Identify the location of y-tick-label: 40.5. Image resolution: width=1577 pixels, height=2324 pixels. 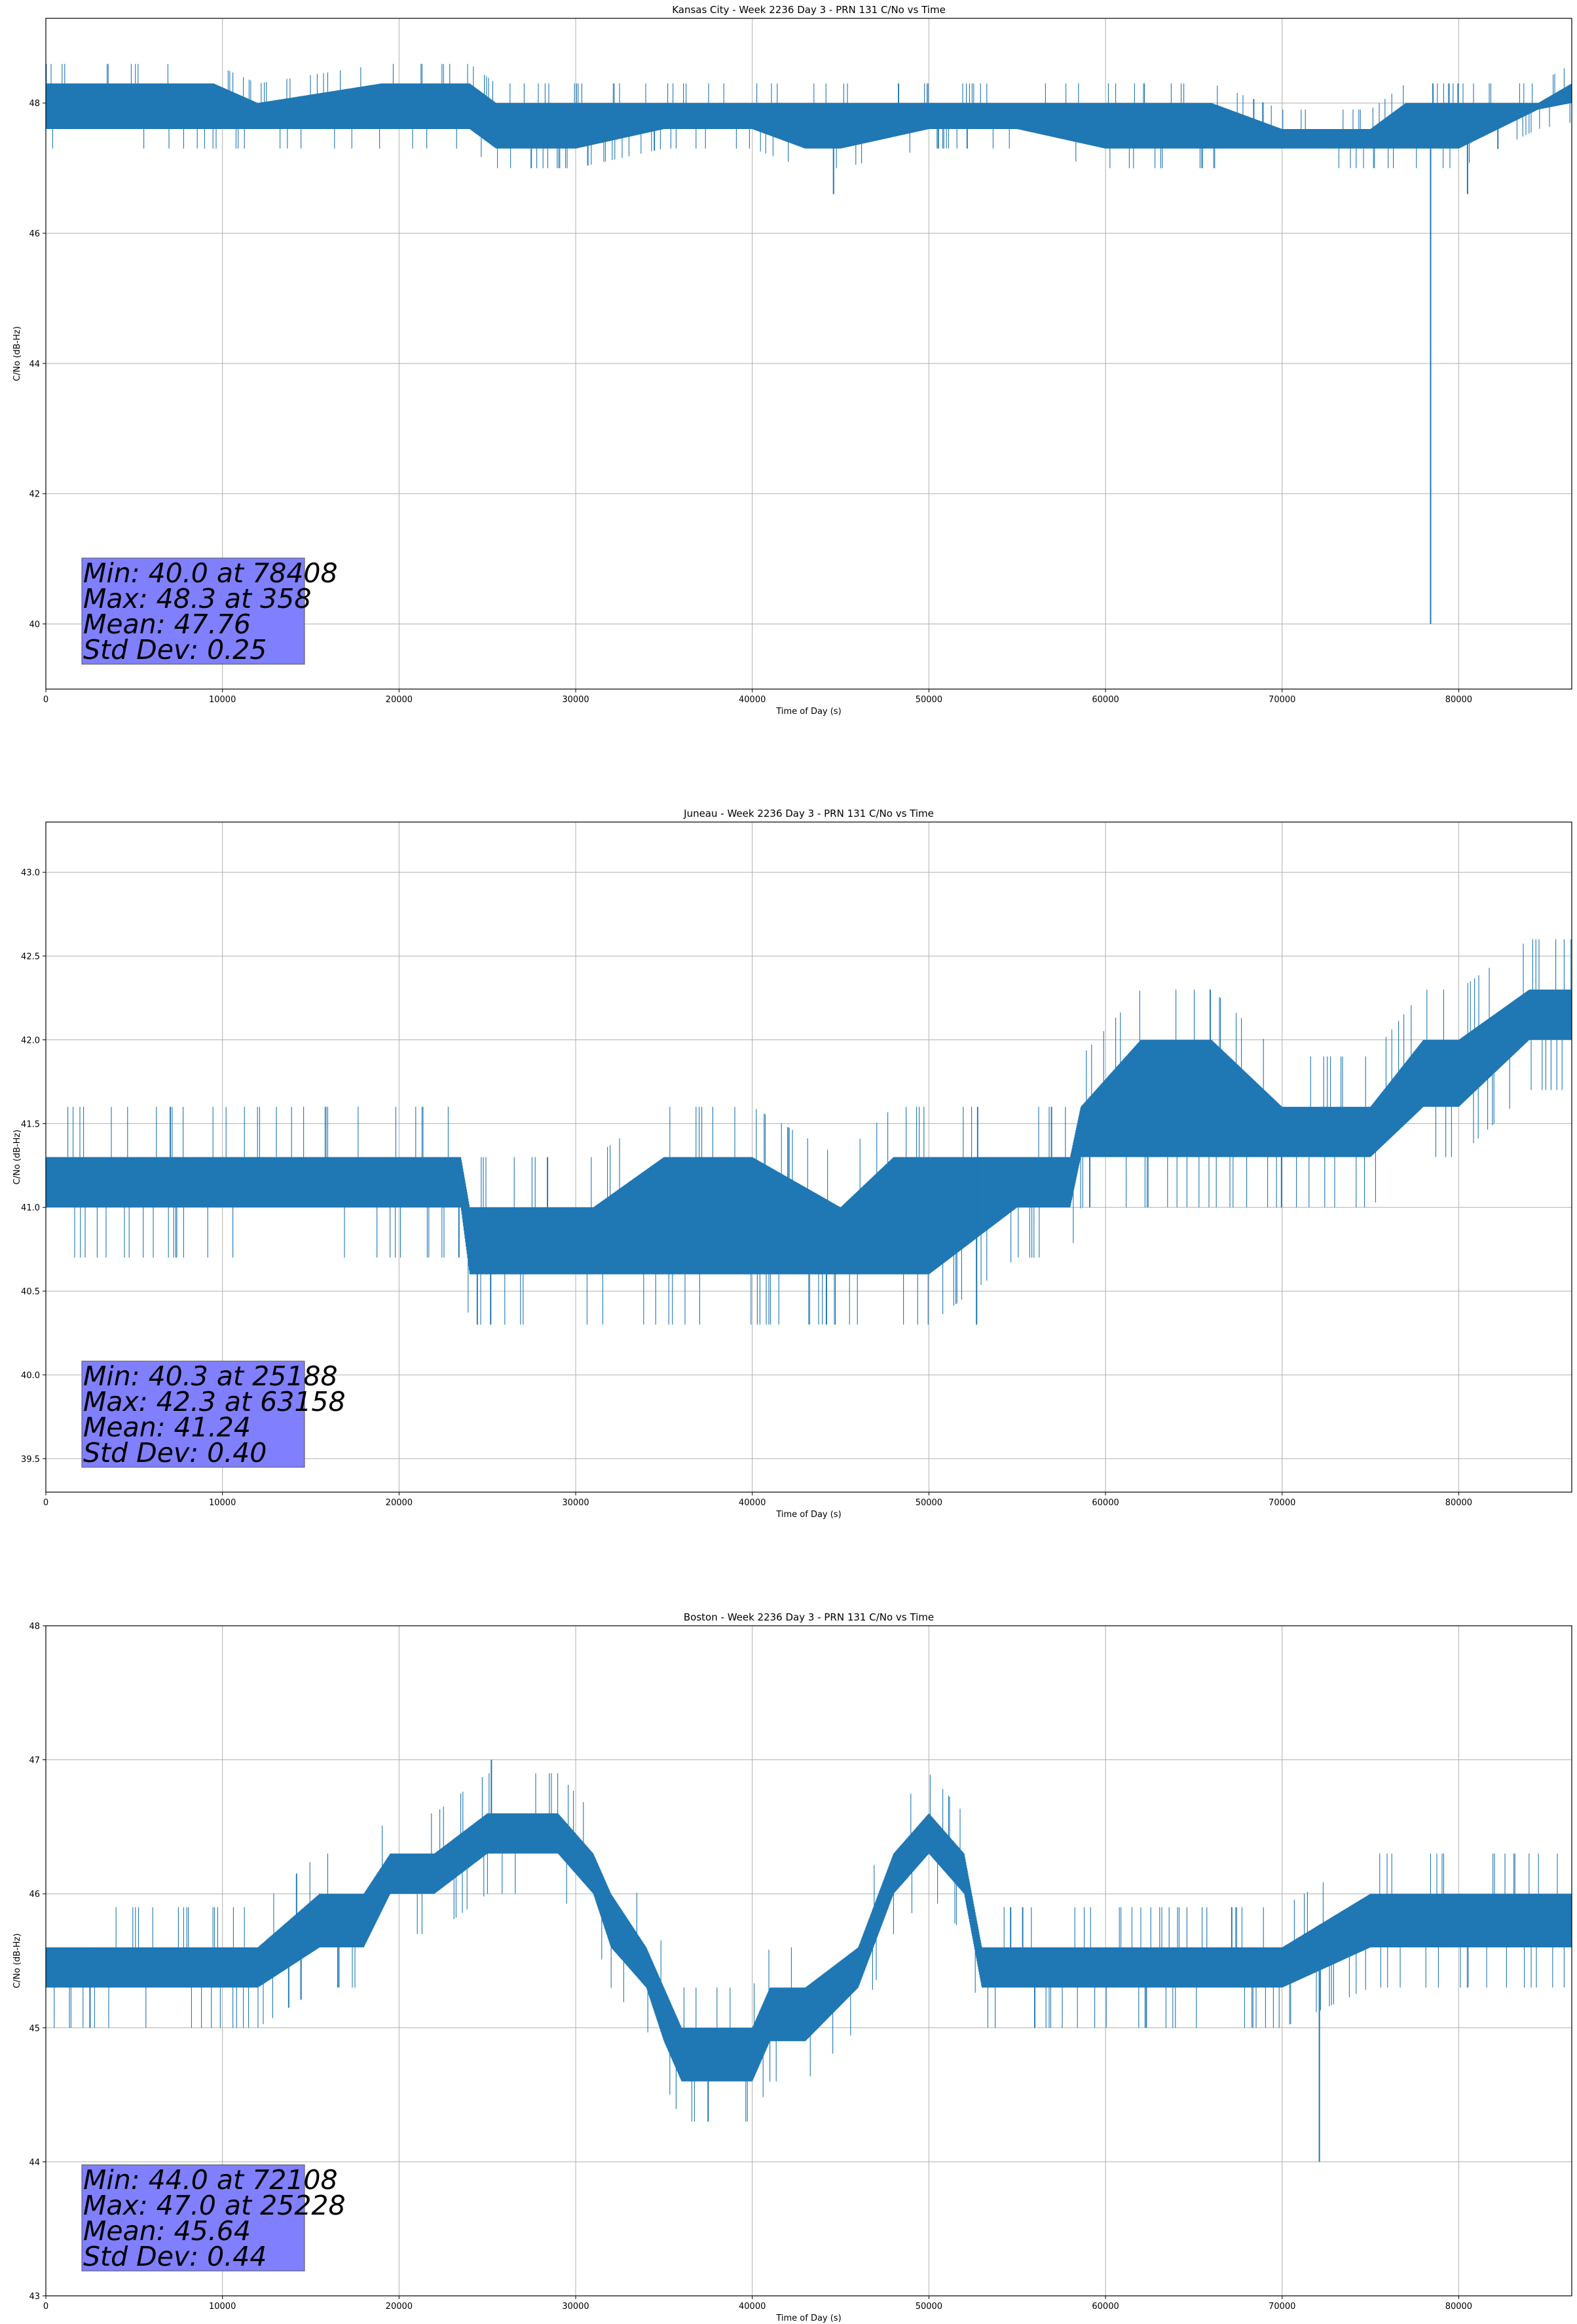
(30, 1292).